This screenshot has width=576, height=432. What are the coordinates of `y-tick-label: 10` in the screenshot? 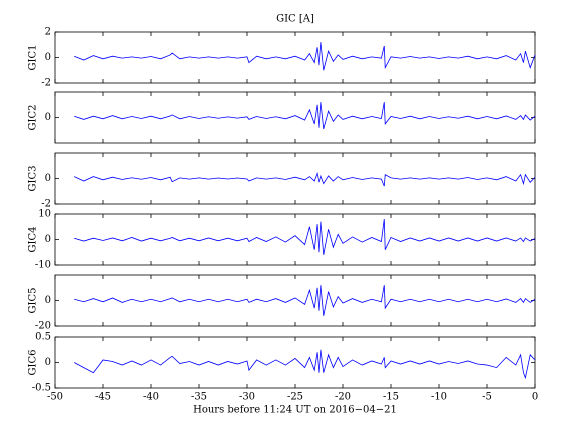 It's located at (44, 214).